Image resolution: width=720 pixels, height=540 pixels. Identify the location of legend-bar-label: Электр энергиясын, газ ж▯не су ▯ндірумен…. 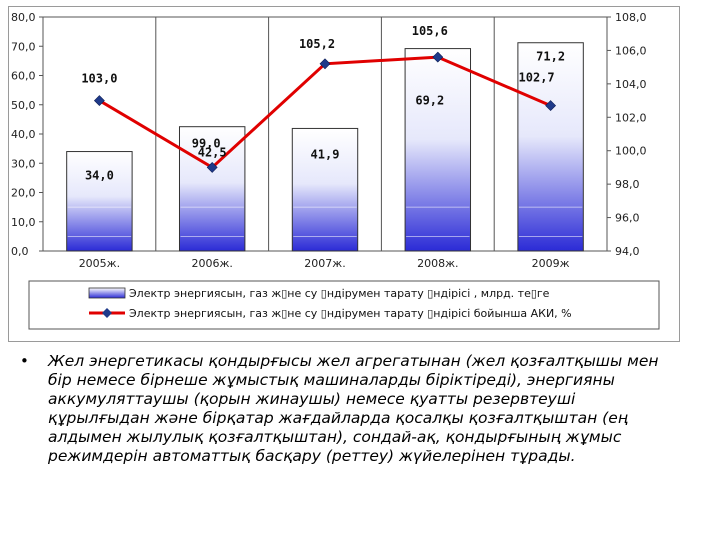
(339, 293).